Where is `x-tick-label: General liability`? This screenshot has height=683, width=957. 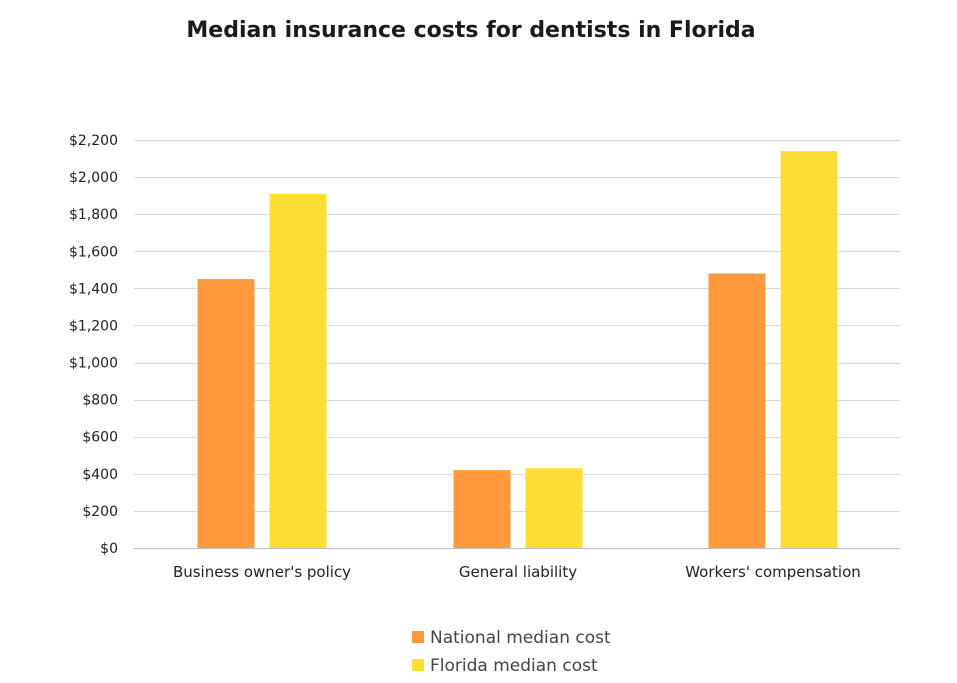
x-tick-label: General liability is located at coordinates (518, 572).